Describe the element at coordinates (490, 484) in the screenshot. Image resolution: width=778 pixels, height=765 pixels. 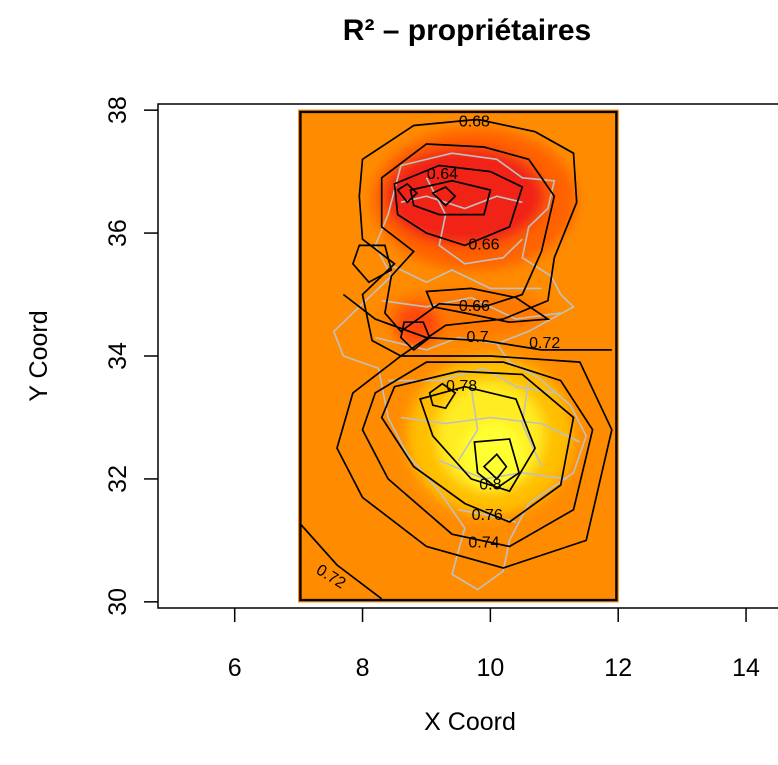
I see `contour-label: 0.8` at that location.